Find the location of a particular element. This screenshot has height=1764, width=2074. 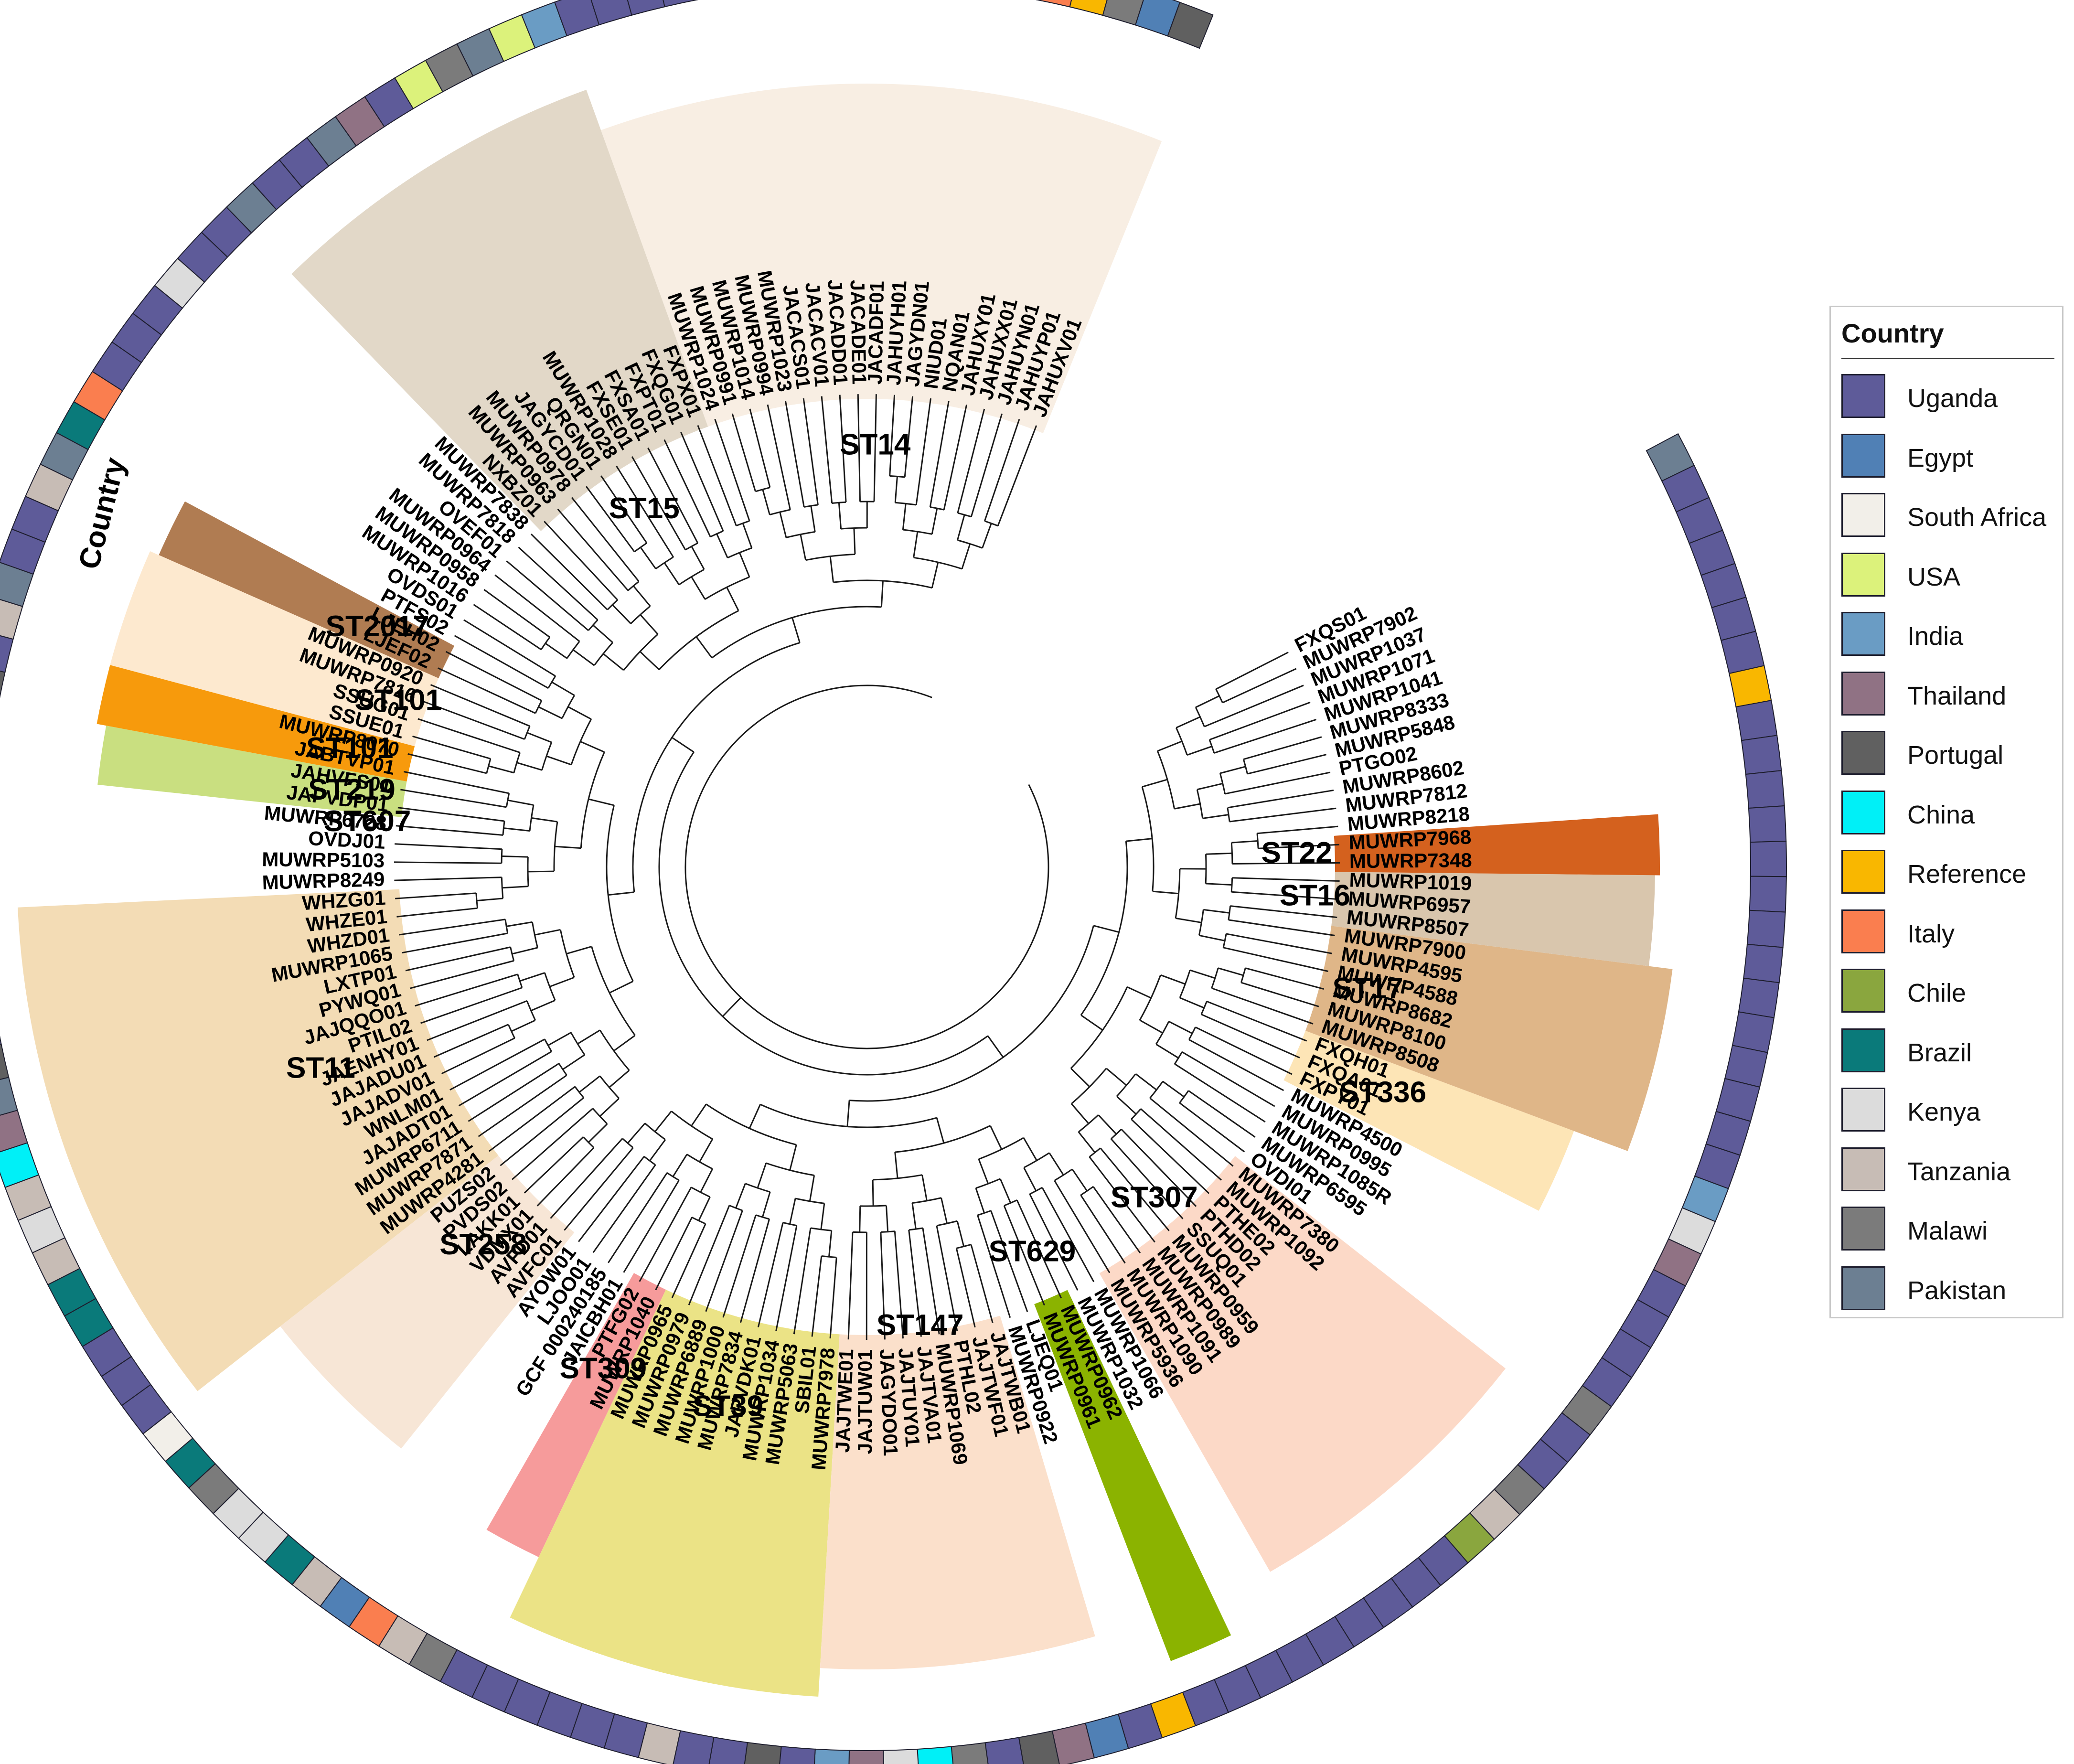

st-highlight-st336 is located at coordinates (1428, 1121).